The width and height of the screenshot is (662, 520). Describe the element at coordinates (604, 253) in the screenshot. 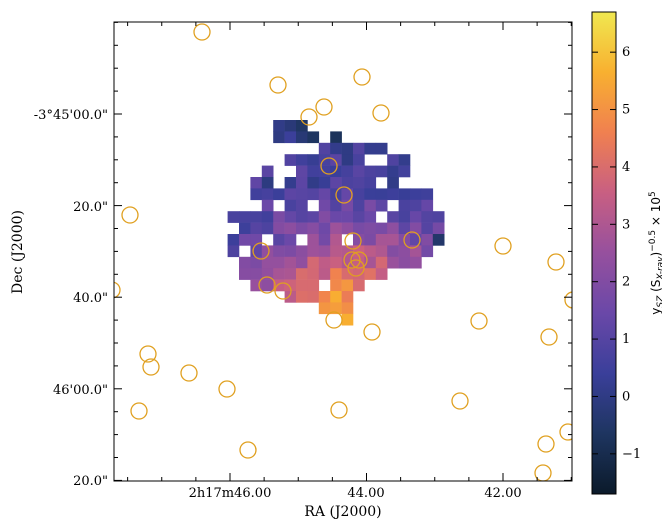

I see `colorbar` at that location.